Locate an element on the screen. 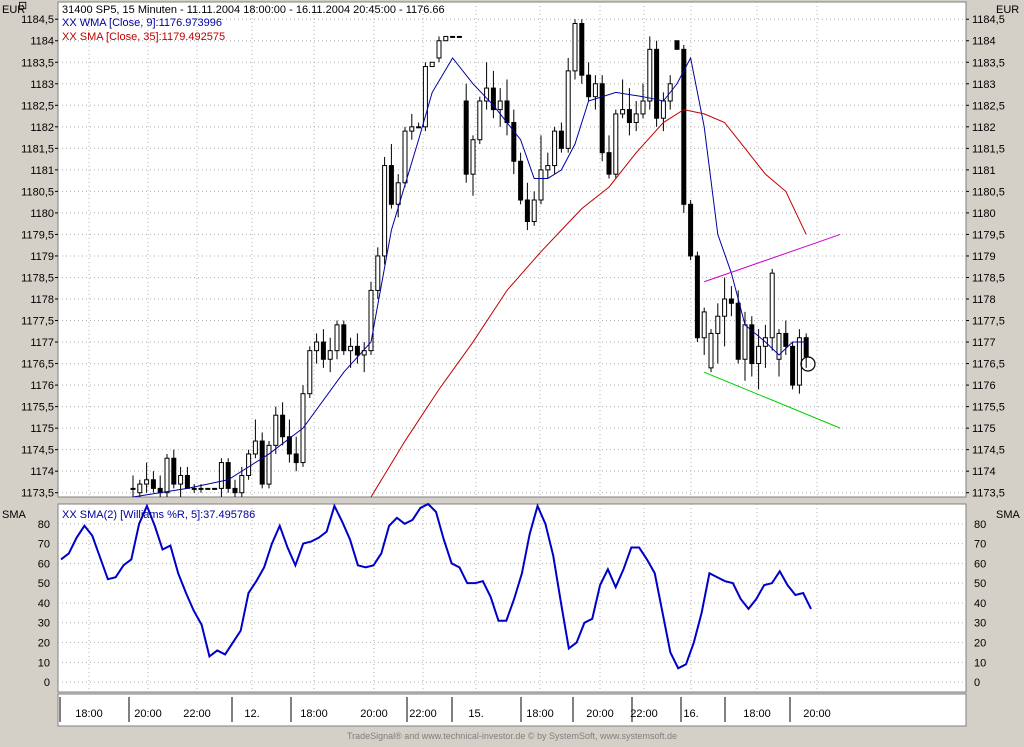  price-tick-label-right: 1180,5 is located at coordinates (988, 192).